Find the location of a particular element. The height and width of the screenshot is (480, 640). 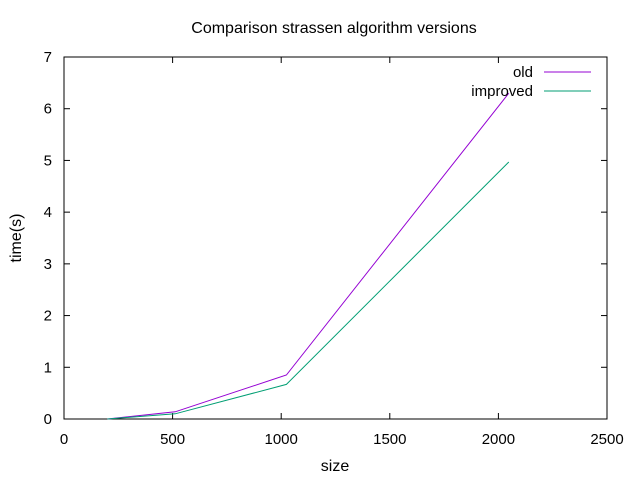

chart-title: Comparison strassen algorithm versions is located at coordinates (333, 28).